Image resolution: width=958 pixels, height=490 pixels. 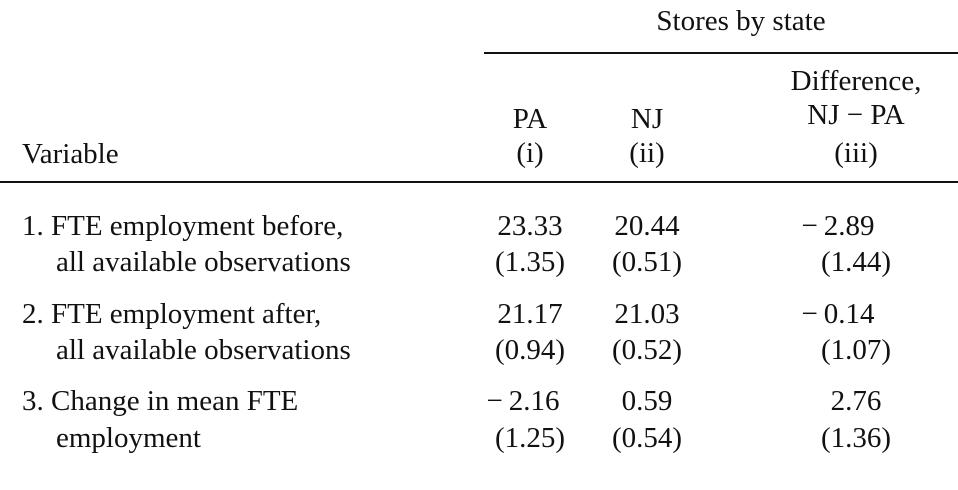 I want to click on group-header-rule, so click(x=721, y=53).